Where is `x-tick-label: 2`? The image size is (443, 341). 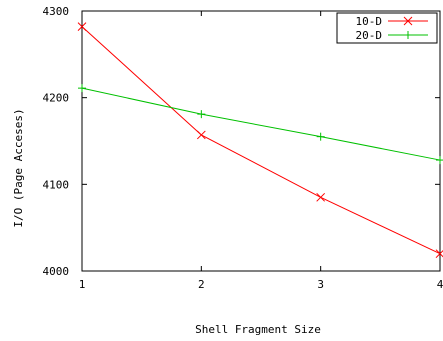 x-tick-label: 2 is located at coordinates (201, 284).